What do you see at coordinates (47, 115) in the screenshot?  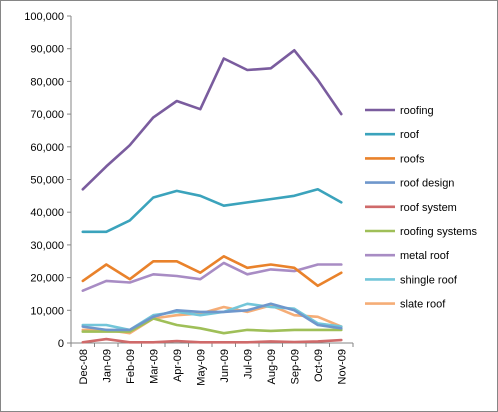 I see `y-tick-label: 70,000` at bounding box center [47, 115].